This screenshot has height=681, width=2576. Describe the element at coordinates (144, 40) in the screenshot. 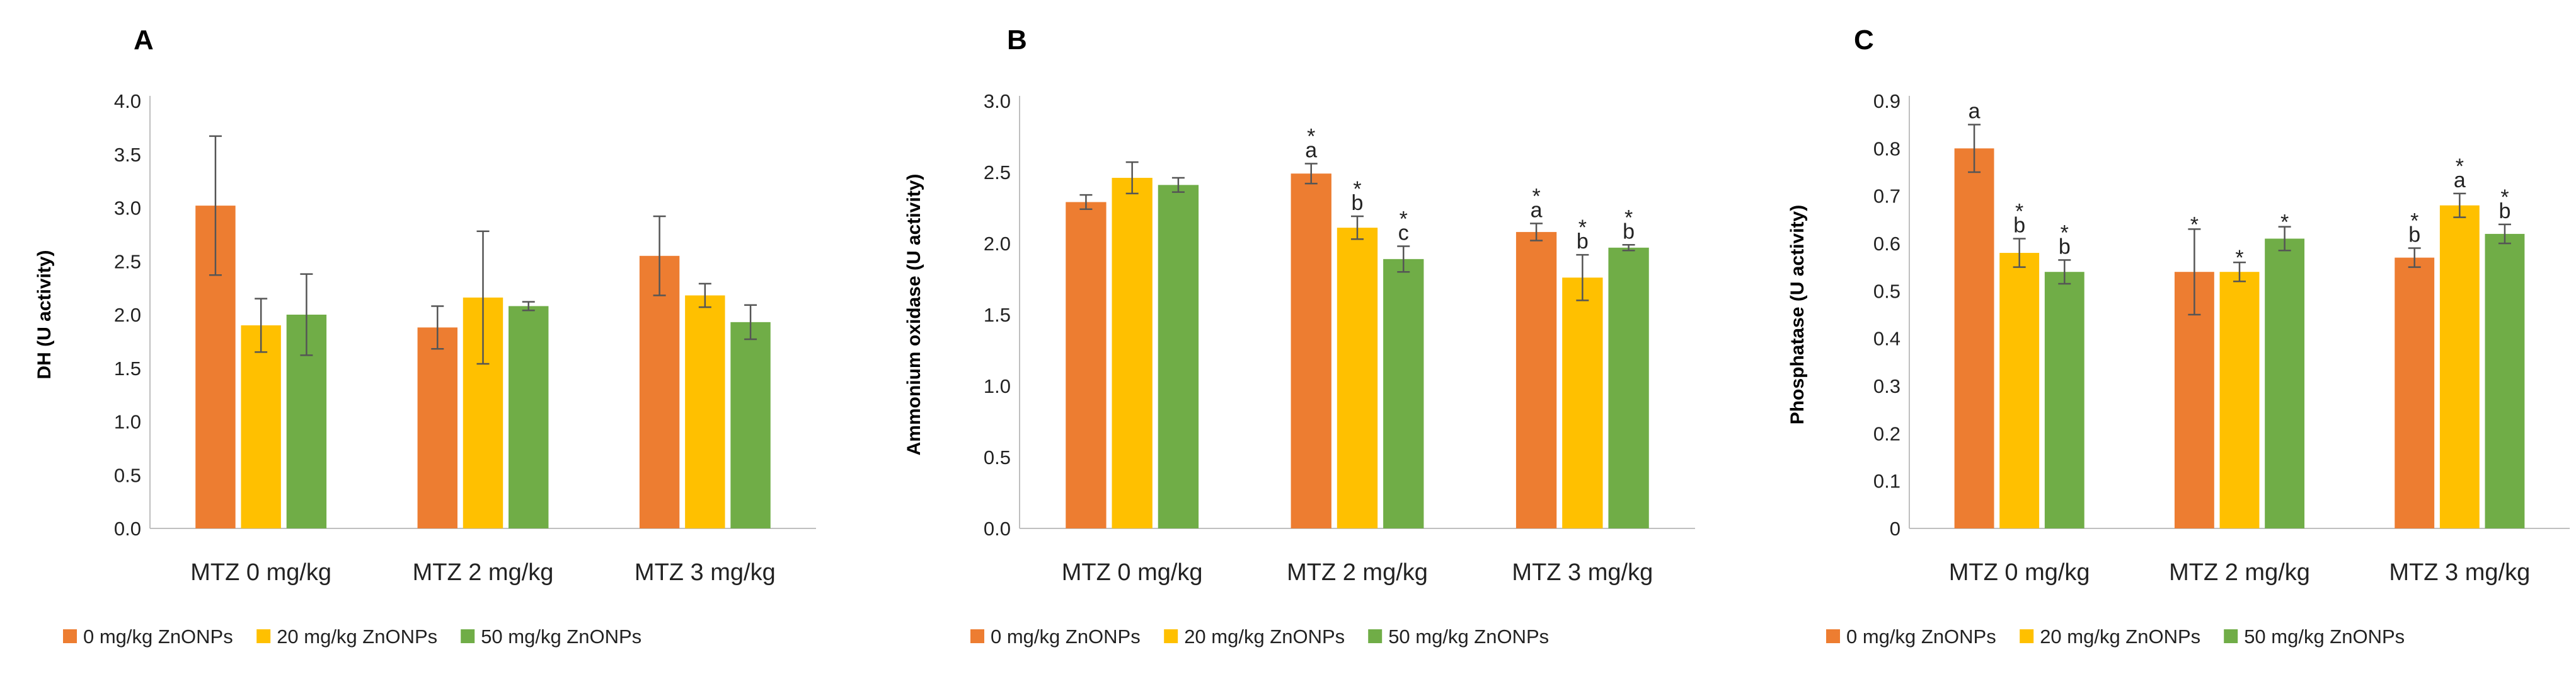

I see `panel-letter: A` at that location.